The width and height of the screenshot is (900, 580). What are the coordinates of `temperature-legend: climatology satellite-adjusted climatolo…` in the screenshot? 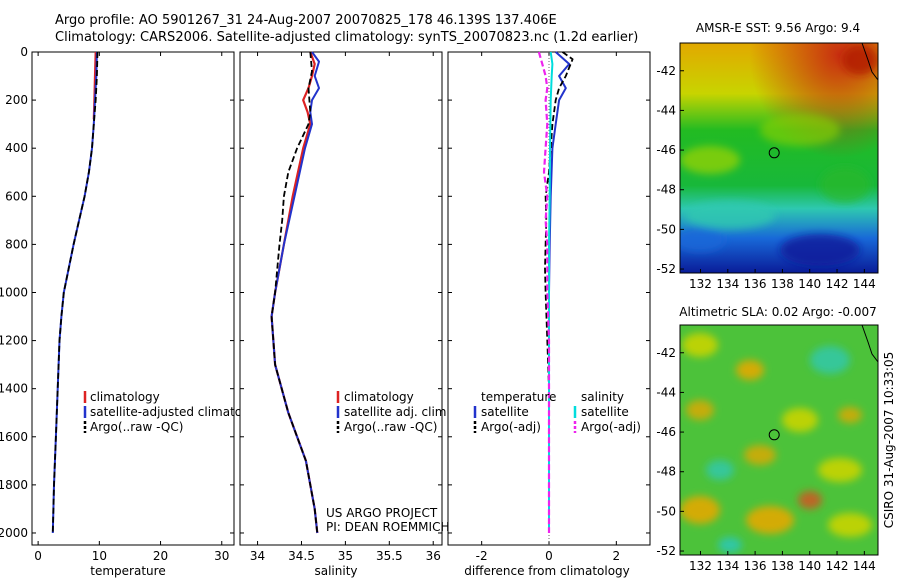 It's located at (175, 412).